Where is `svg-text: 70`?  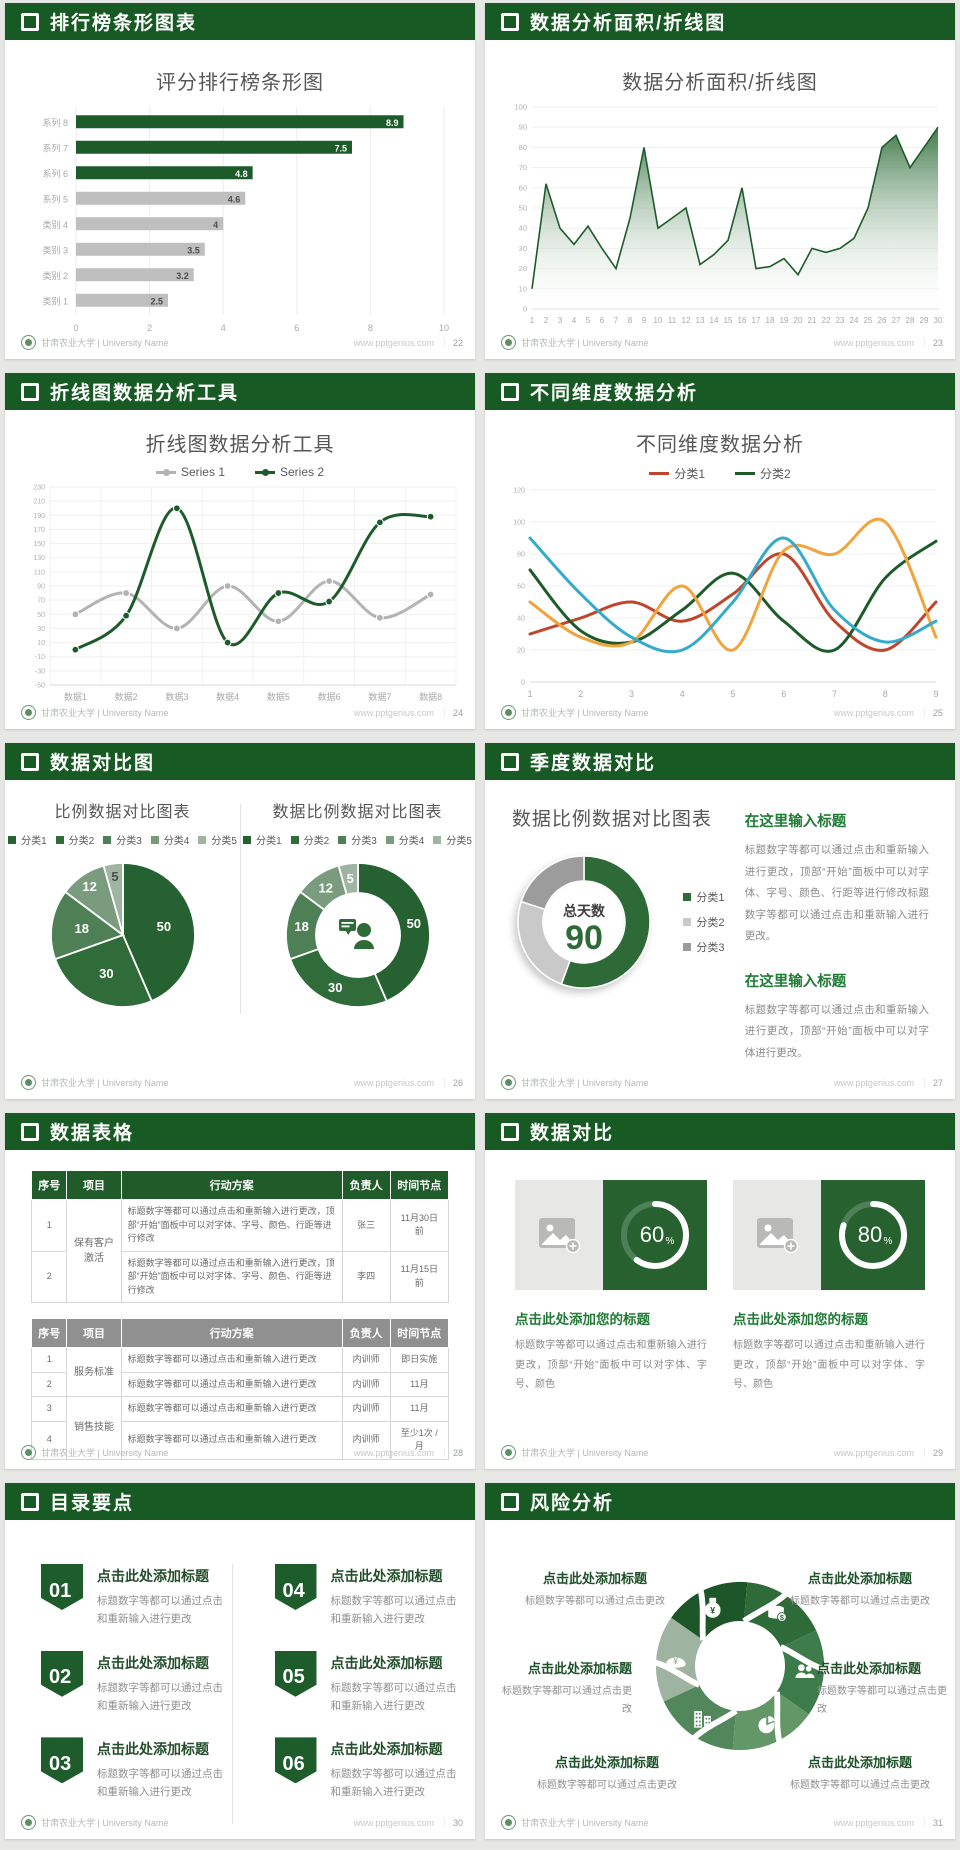
svg-text: 70 is located at coordinates (523, 167).